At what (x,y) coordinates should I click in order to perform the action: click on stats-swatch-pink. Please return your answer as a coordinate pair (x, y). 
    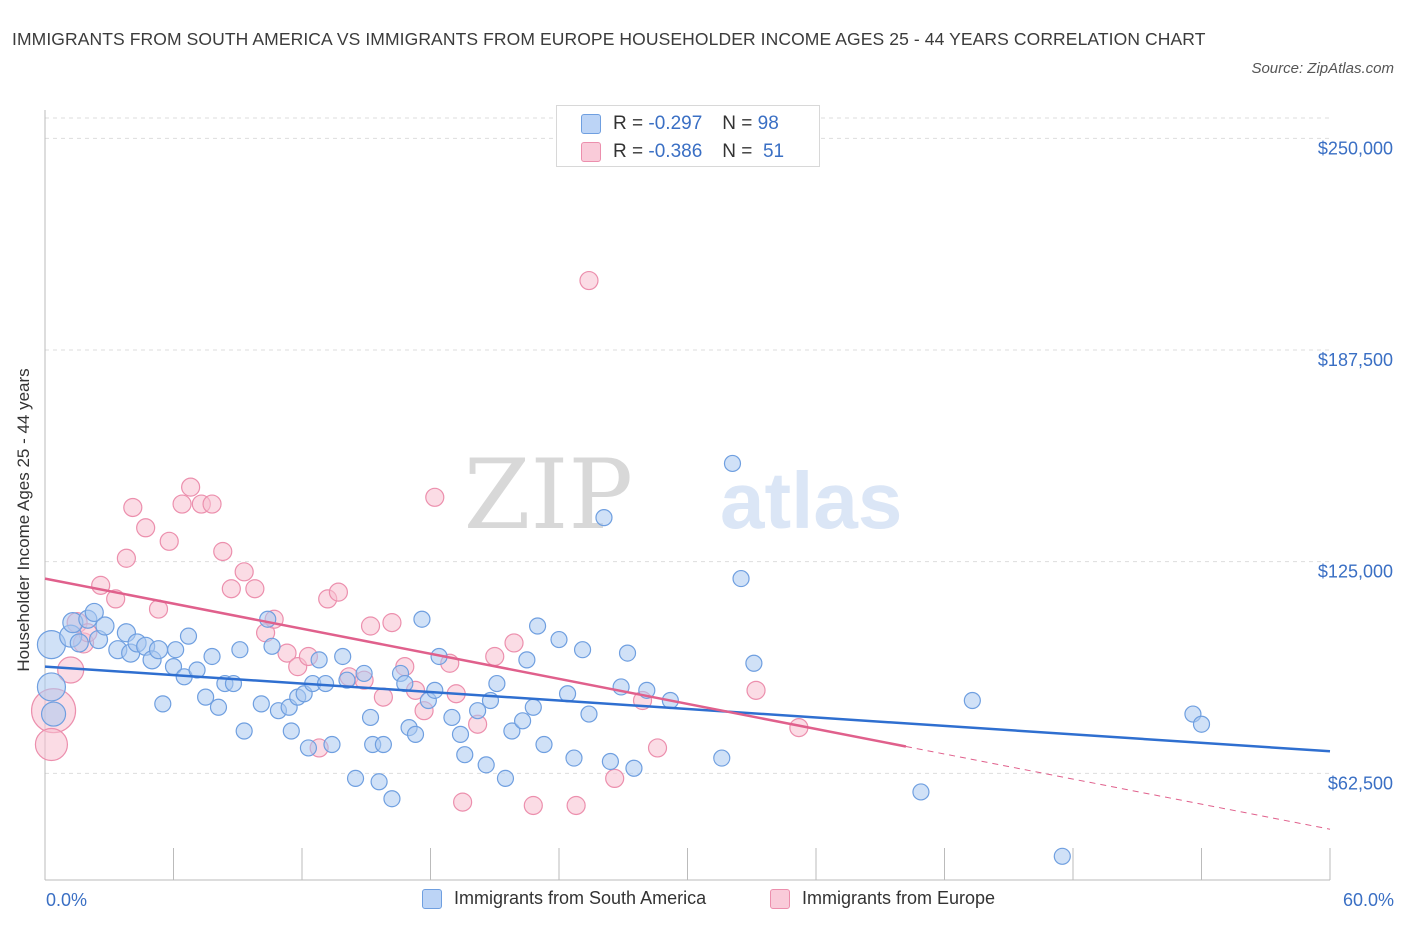
    Looking at the image, I should click on (591, 152).